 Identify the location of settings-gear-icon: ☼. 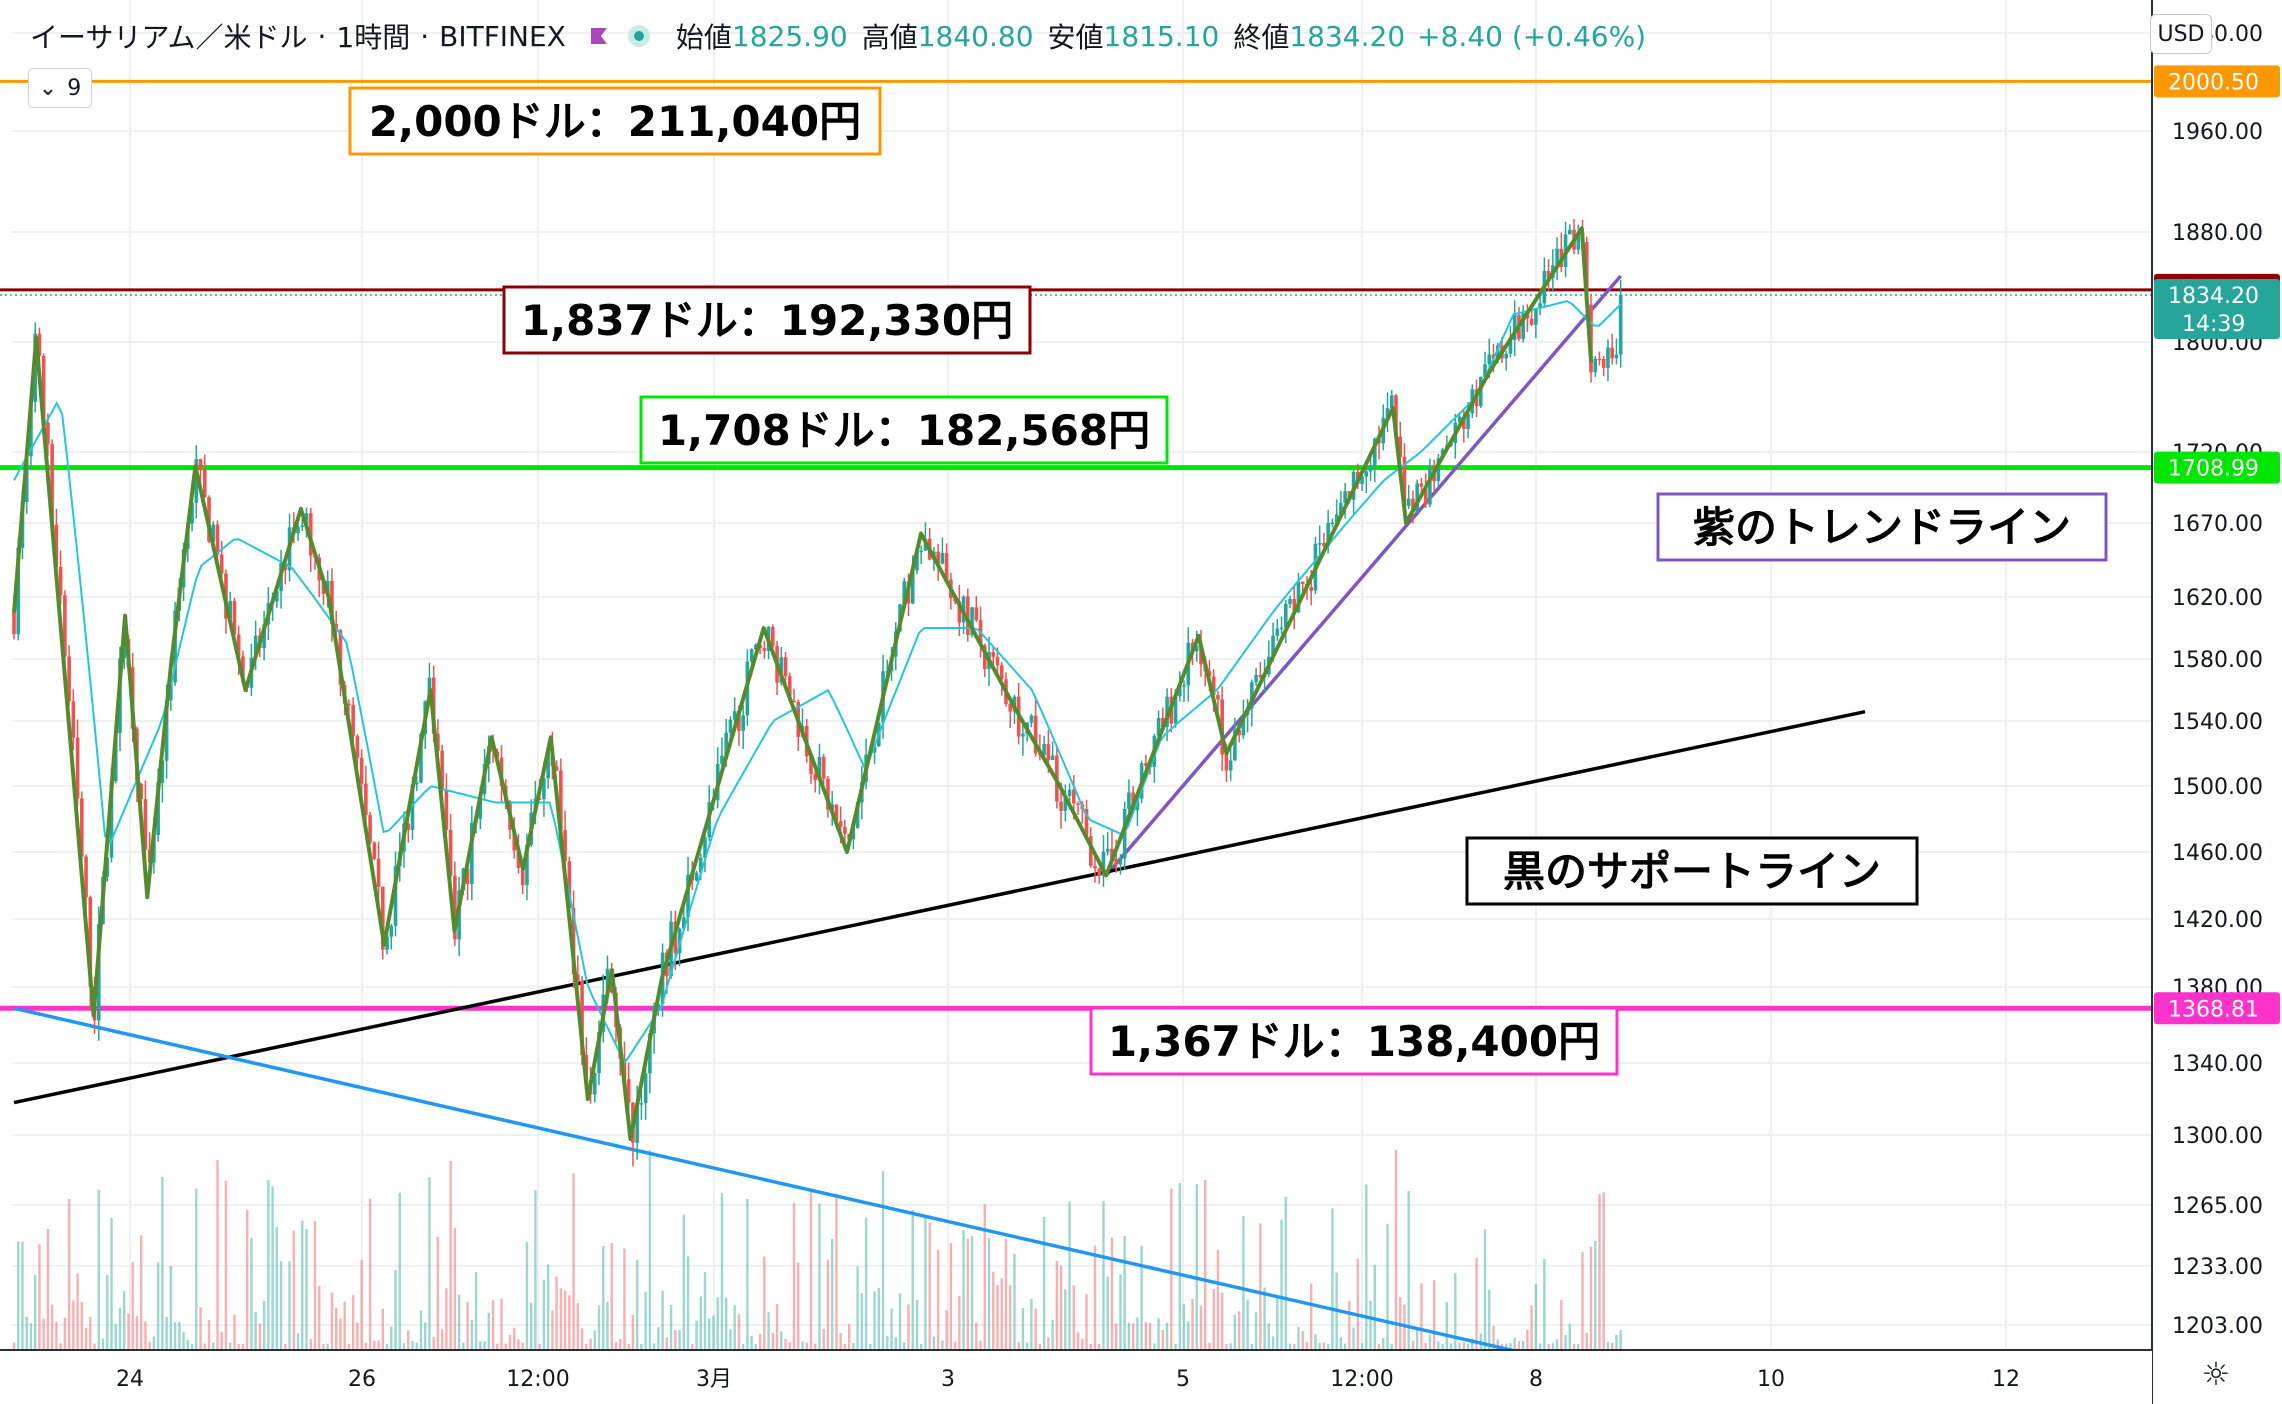
(2216, 1374).